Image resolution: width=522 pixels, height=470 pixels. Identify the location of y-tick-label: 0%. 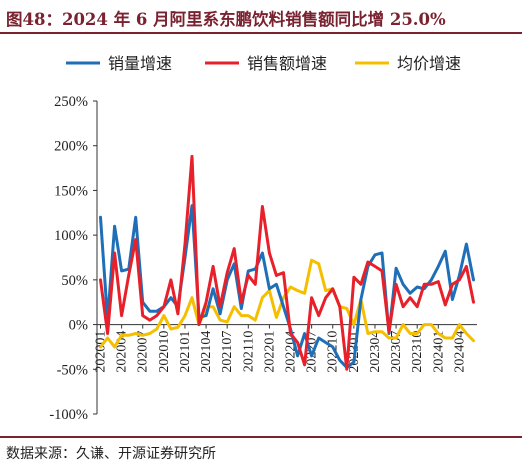
(78, 326).